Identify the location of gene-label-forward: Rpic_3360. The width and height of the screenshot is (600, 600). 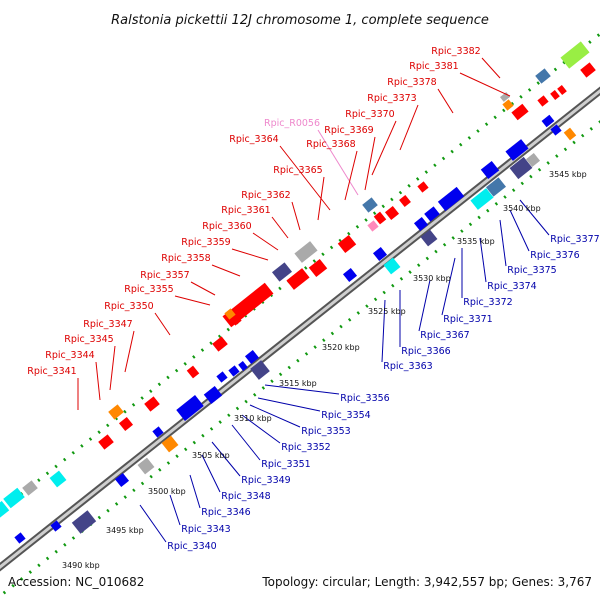
(226, 226).